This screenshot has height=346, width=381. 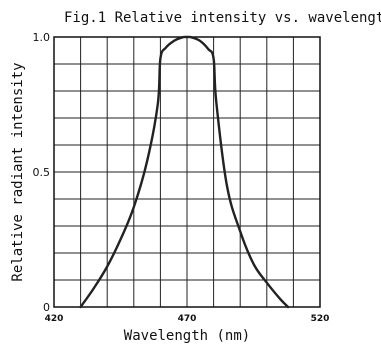 I want to click on y-tick-label: 1.0, so click(x=42, y=37).